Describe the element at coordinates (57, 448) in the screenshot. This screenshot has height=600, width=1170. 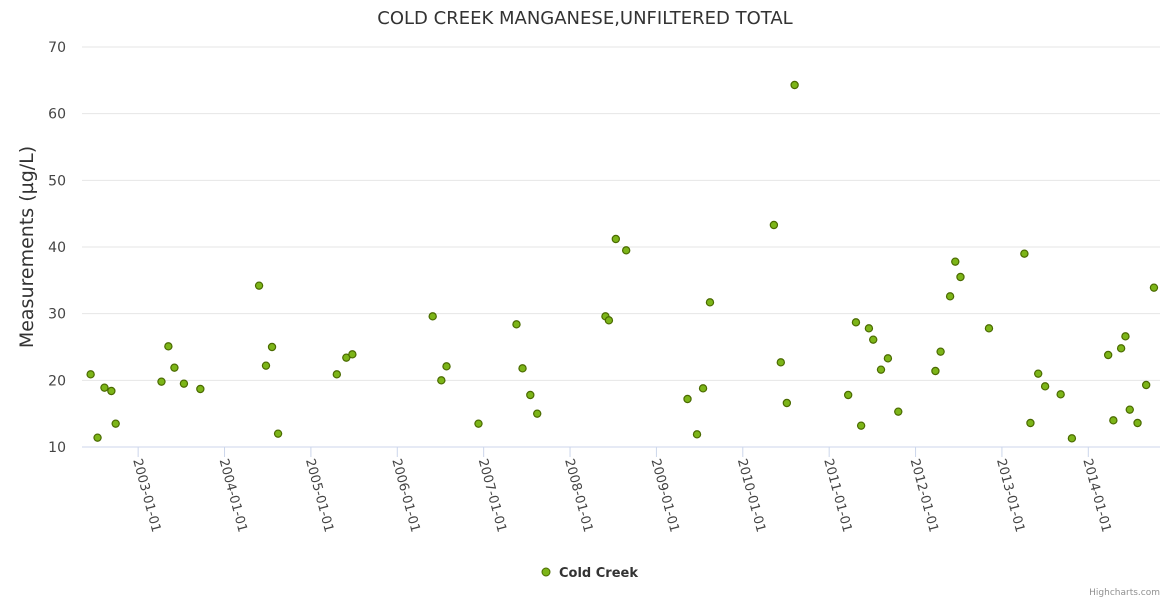
I see `y-tick-label: 10` at that location.